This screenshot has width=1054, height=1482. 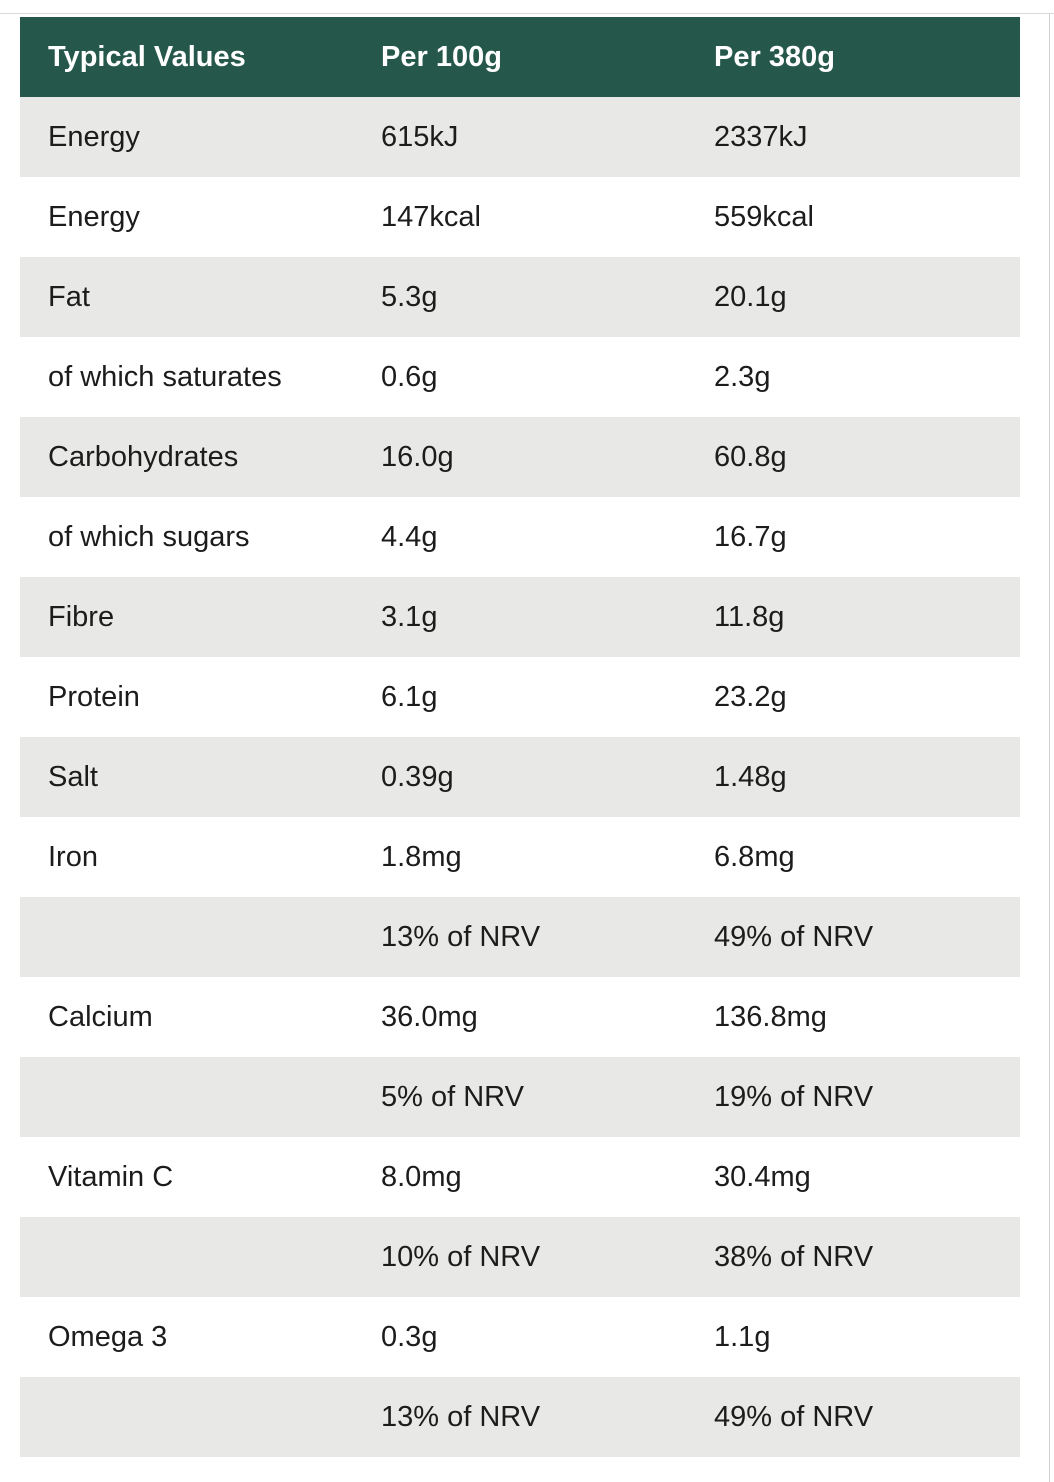 I want to click on value-cell: 10% of NRV, so click(x=519, y=1257).